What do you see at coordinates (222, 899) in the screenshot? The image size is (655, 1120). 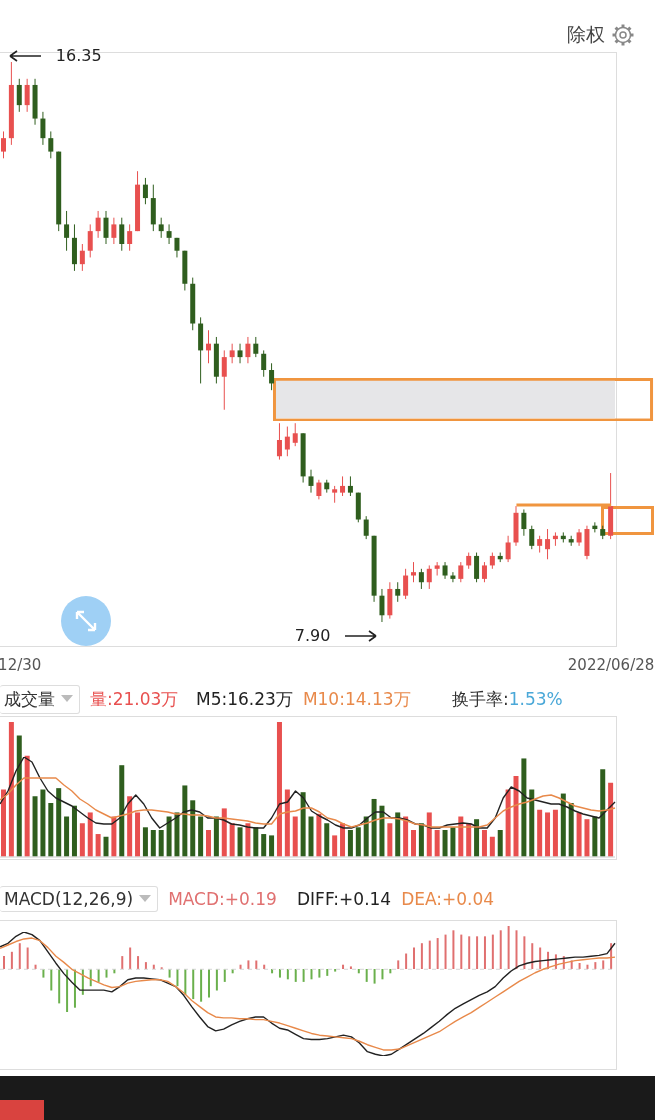 I see `text: MACD:+0.19` at bounding box center [222, 899].